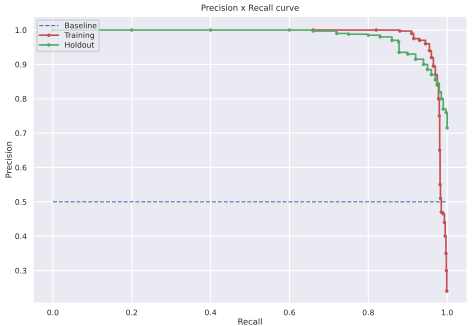 This screenshot has width=474, height=326. What do you see at coordinates (8, 160) in the screenshot?
I see `y-axis-title: Precision` at bounding box center [8, 160].